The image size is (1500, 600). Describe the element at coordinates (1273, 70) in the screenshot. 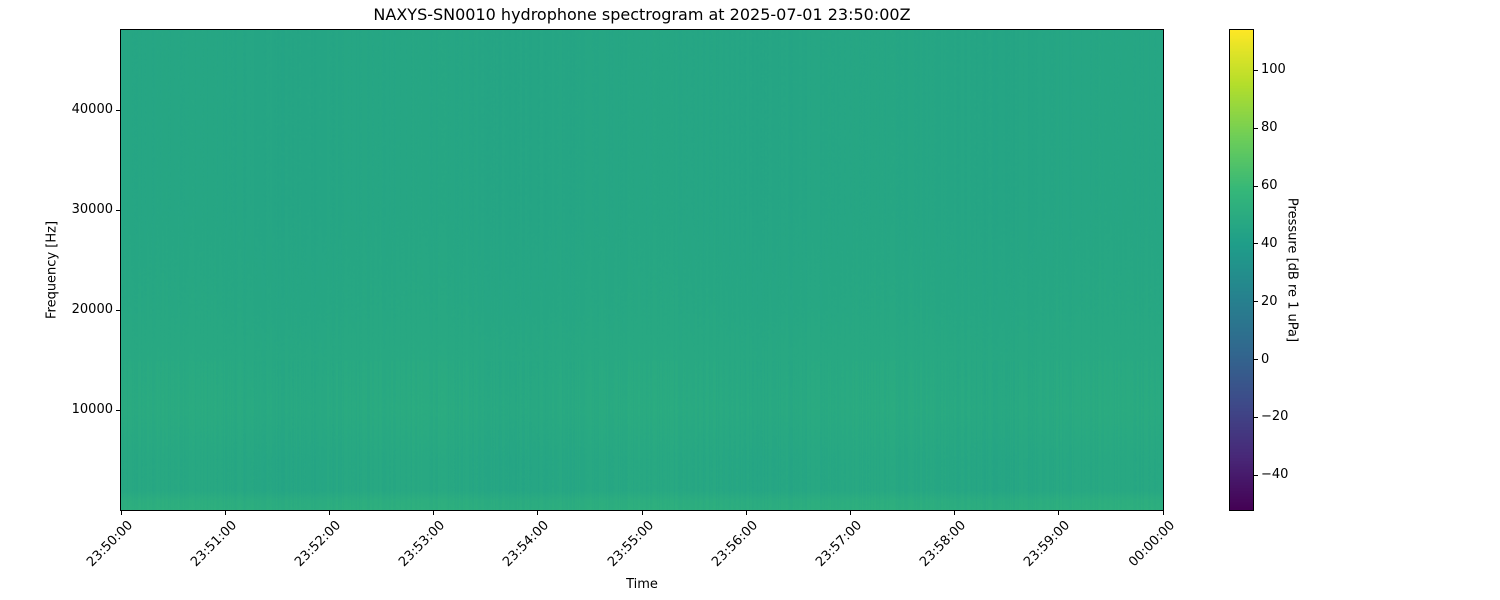

I see `colorbar-tick-label: 100` at that location.